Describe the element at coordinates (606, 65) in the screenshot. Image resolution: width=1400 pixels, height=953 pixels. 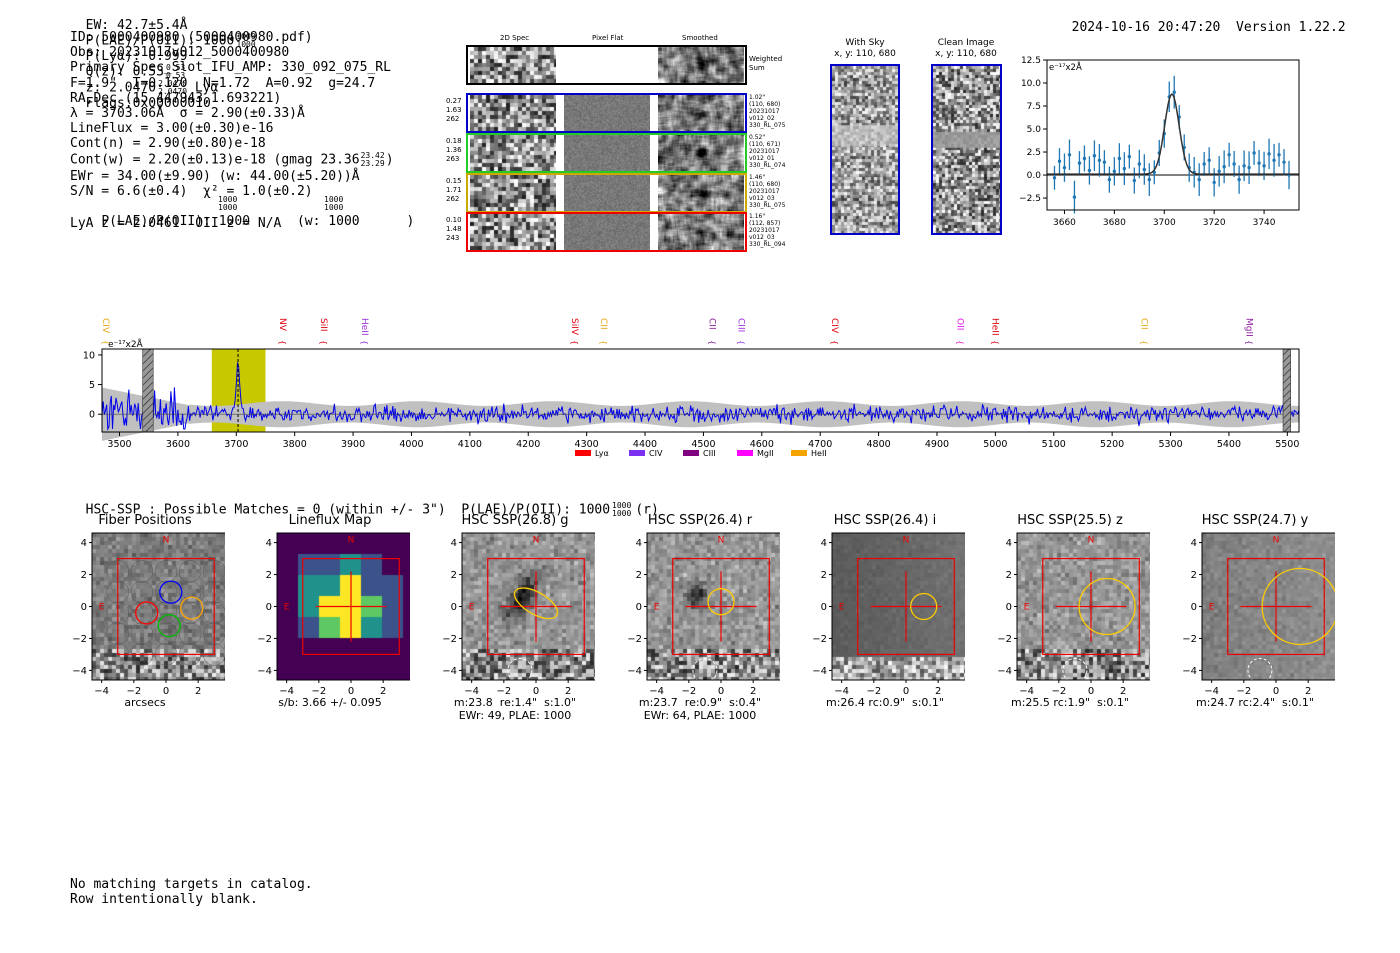
I see `weighted-sum-box` at that location.